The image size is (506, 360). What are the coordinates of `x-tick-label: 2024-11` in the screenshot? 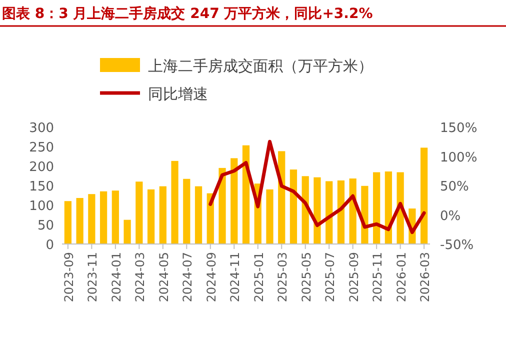 It's located at (235, 277).